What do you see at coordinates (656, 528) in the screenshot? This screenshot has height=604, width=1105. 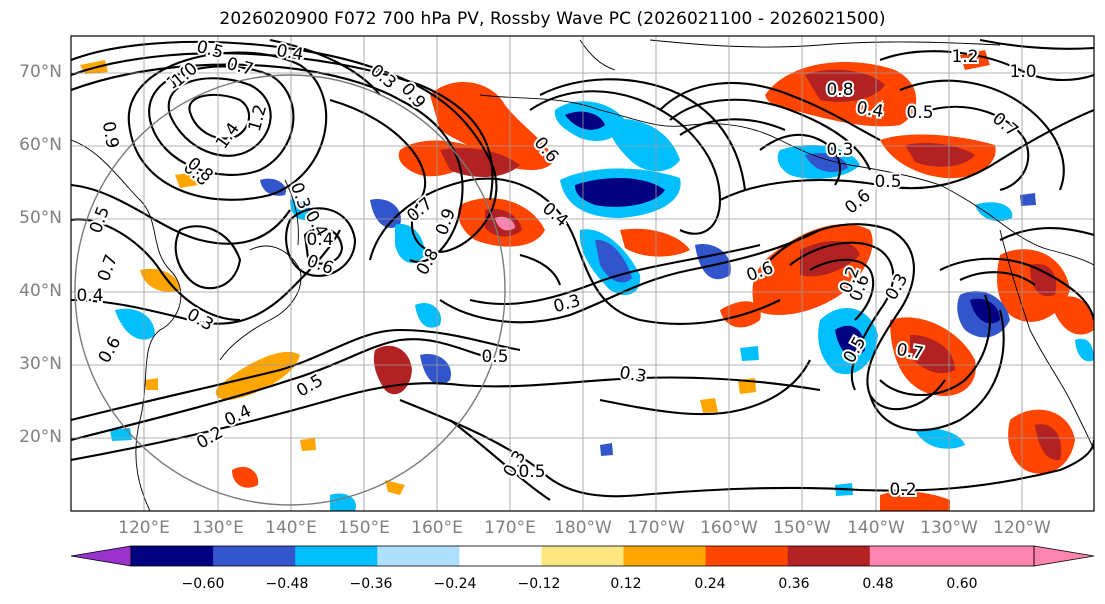 I see `lon-label: 170°W` at bounding box center [656, 528].